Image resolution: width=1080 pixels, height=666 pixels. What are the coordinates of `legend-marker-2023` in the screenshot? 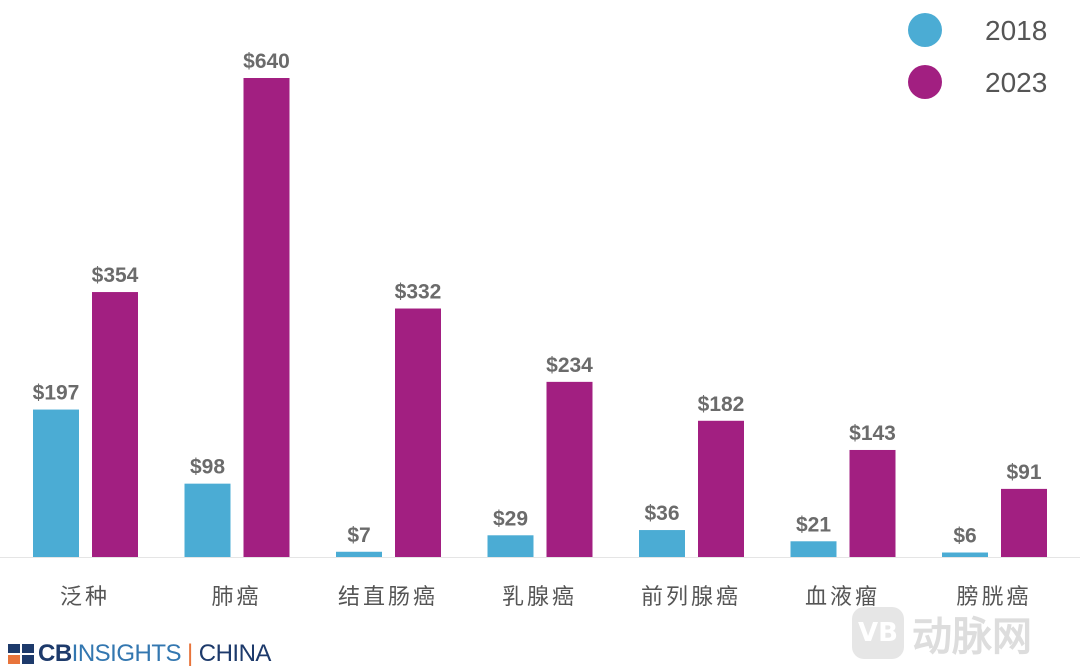 It's located at (925, 82).